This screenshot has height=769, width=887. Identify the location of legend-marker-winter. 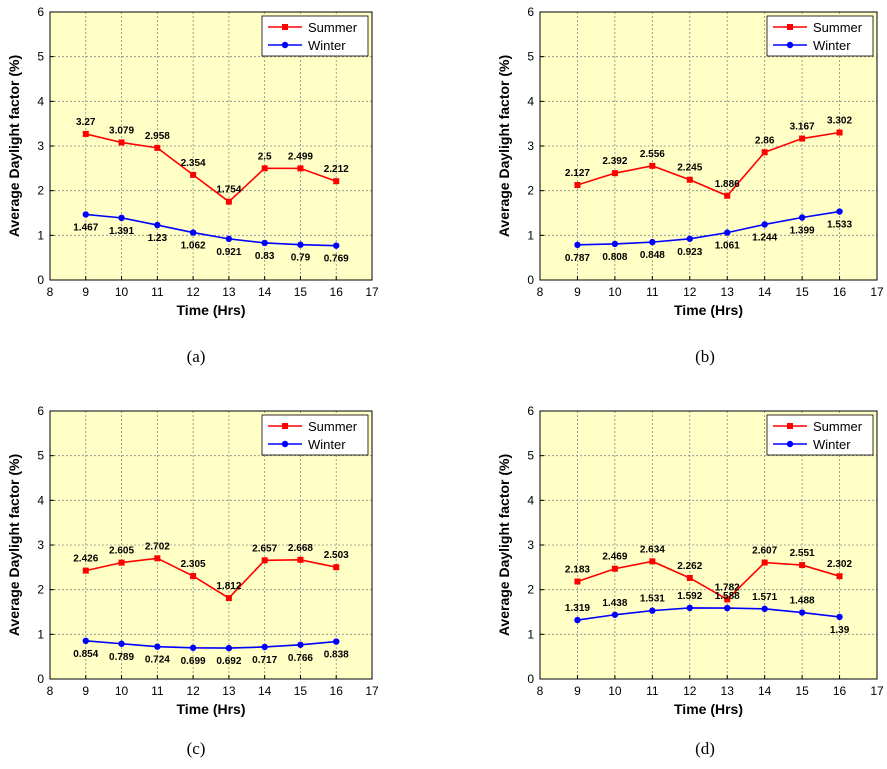
(790, 45).